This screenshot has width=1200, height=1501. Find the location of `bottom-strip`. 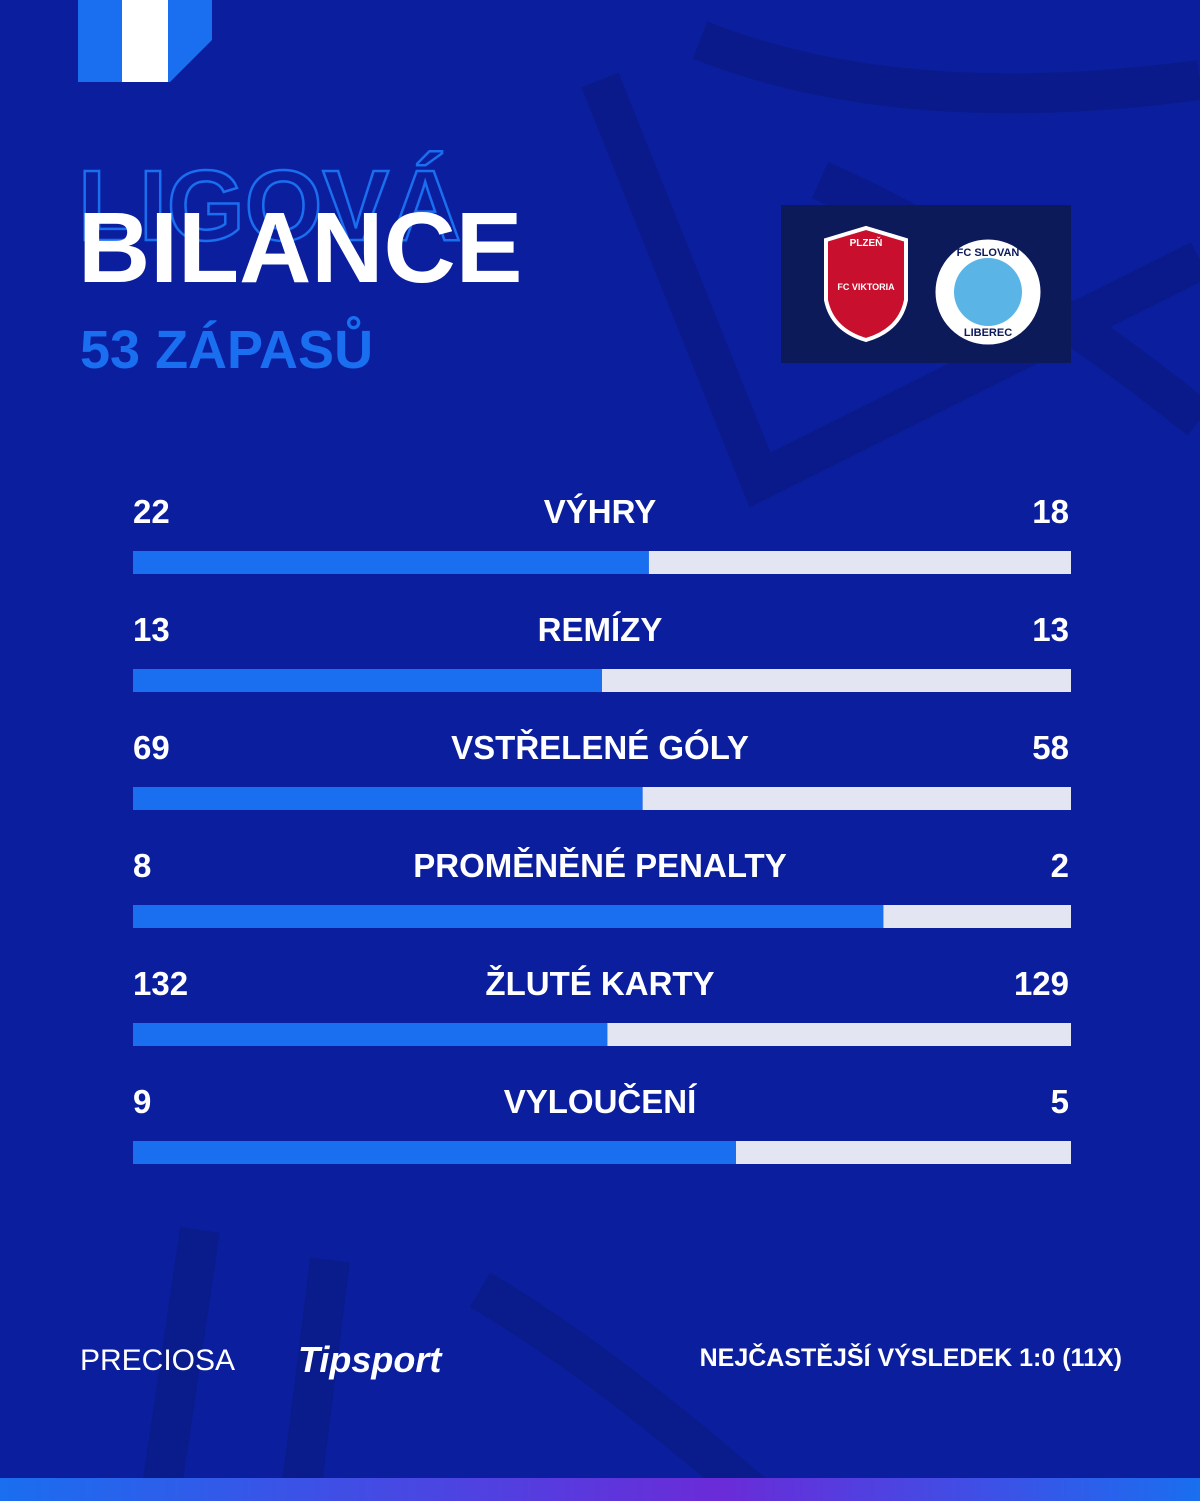

bottom-strip is located at coordinates (600, 1489).